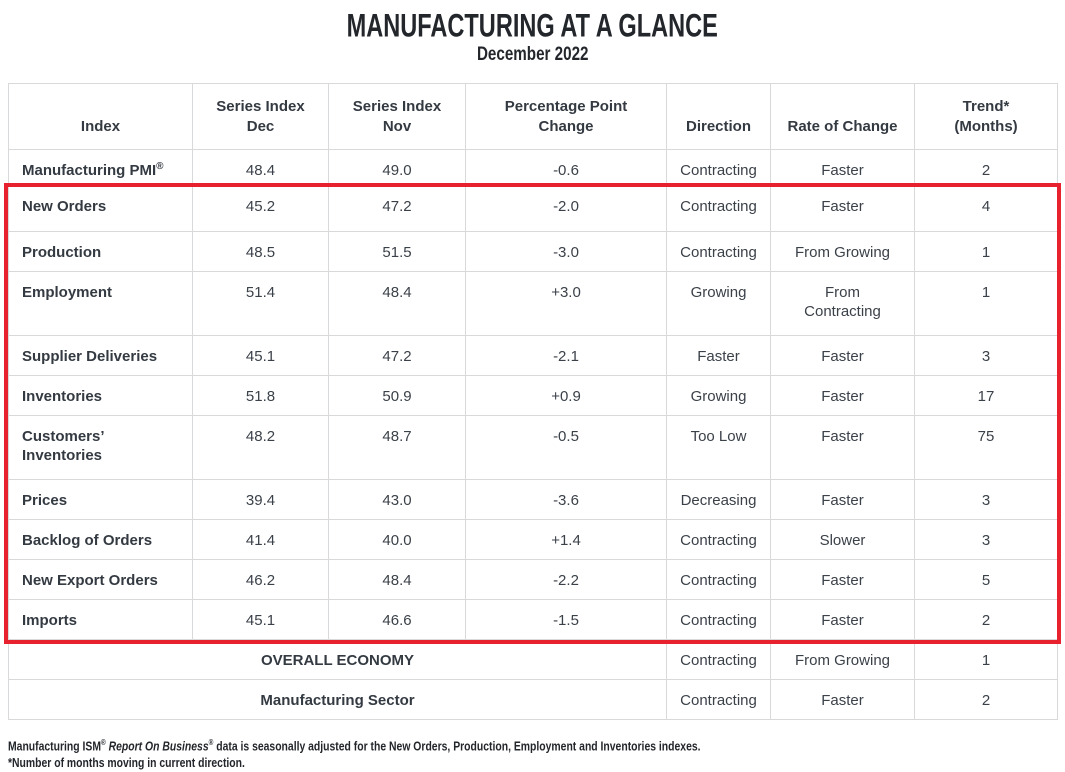 The height and width of the screenshot is (772, 1065). I want to click on cell-percentage-point-change: -2.0, so click(566, 208).